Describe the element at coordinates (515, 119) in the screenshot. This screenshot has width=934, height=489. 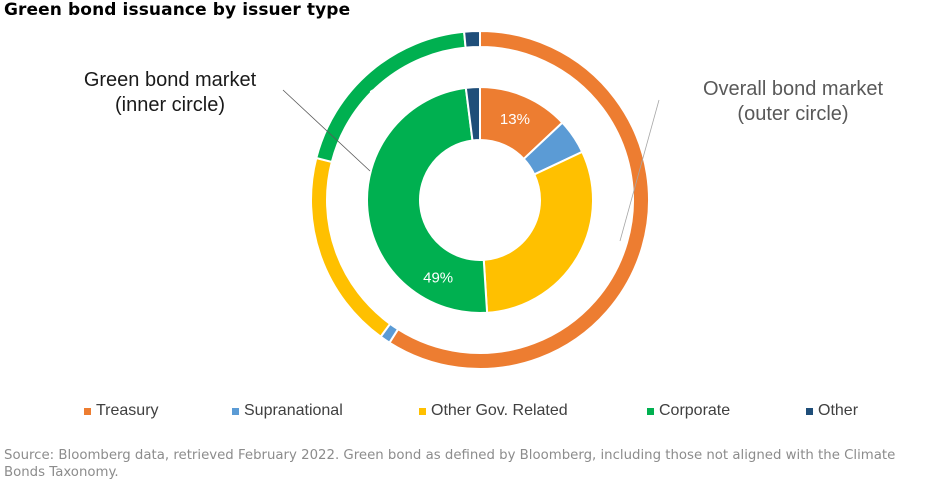
I see `inner-ring-label-treasury: 13%` at that location.